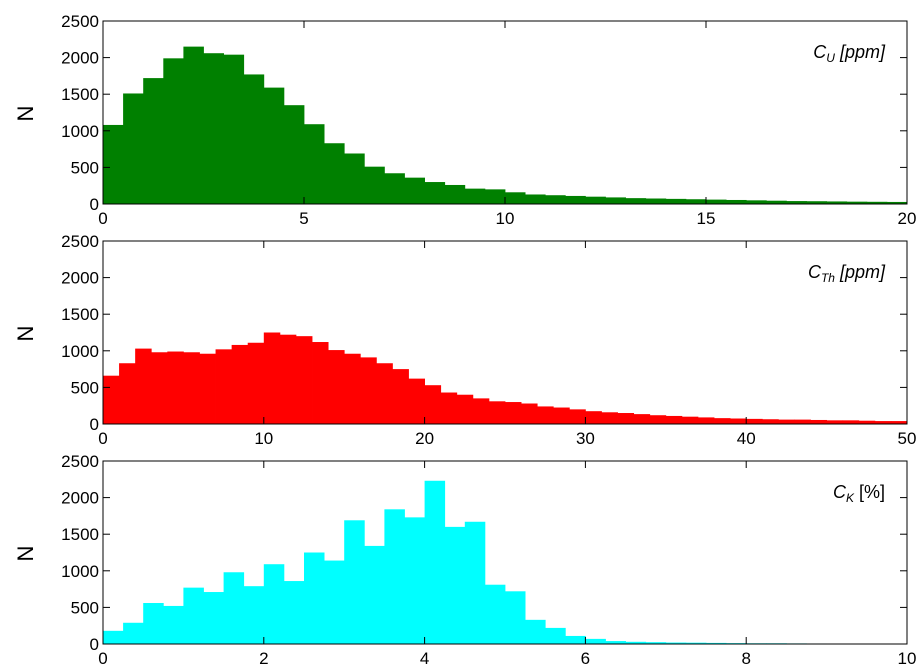 The width and height of the screenshot is (924, 669). What do you see at coordinates (745, 658) in the screenshot?
I see `x-tick-label: 8` at bounding box center [745, 658].